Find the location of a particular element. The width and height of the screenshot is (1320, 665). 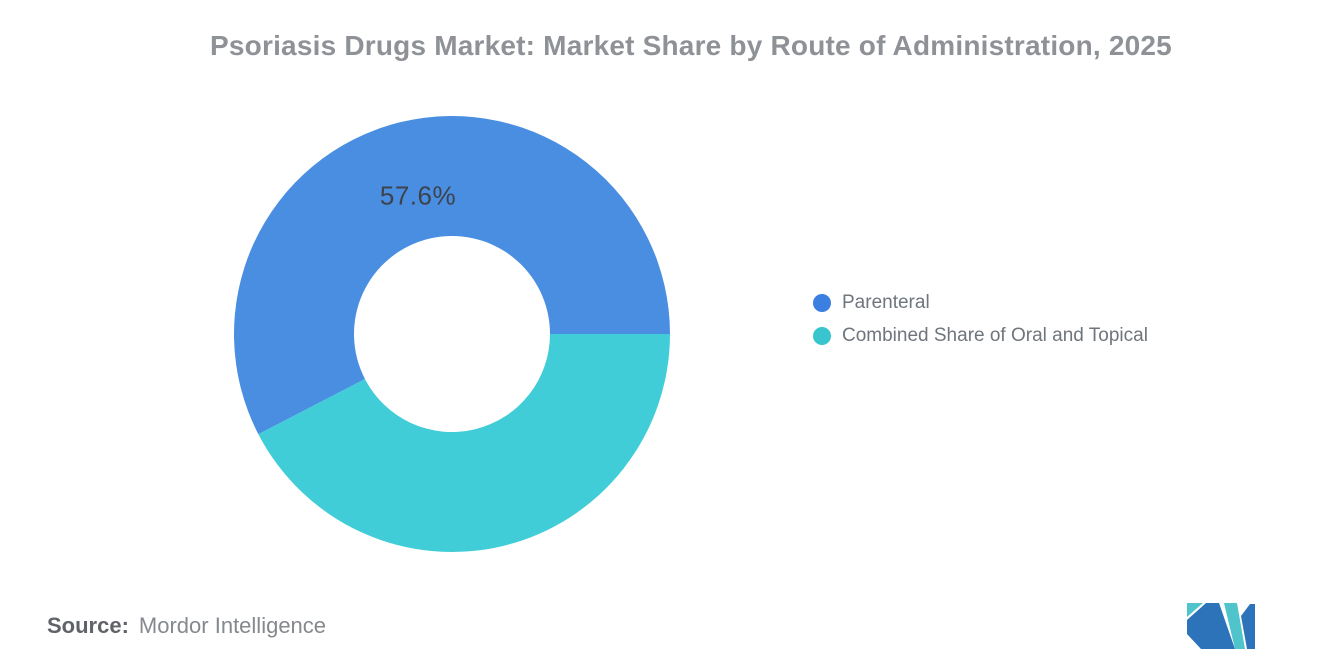

legend-label-parenteral: Parenteral is located at coordinates (886, 302).